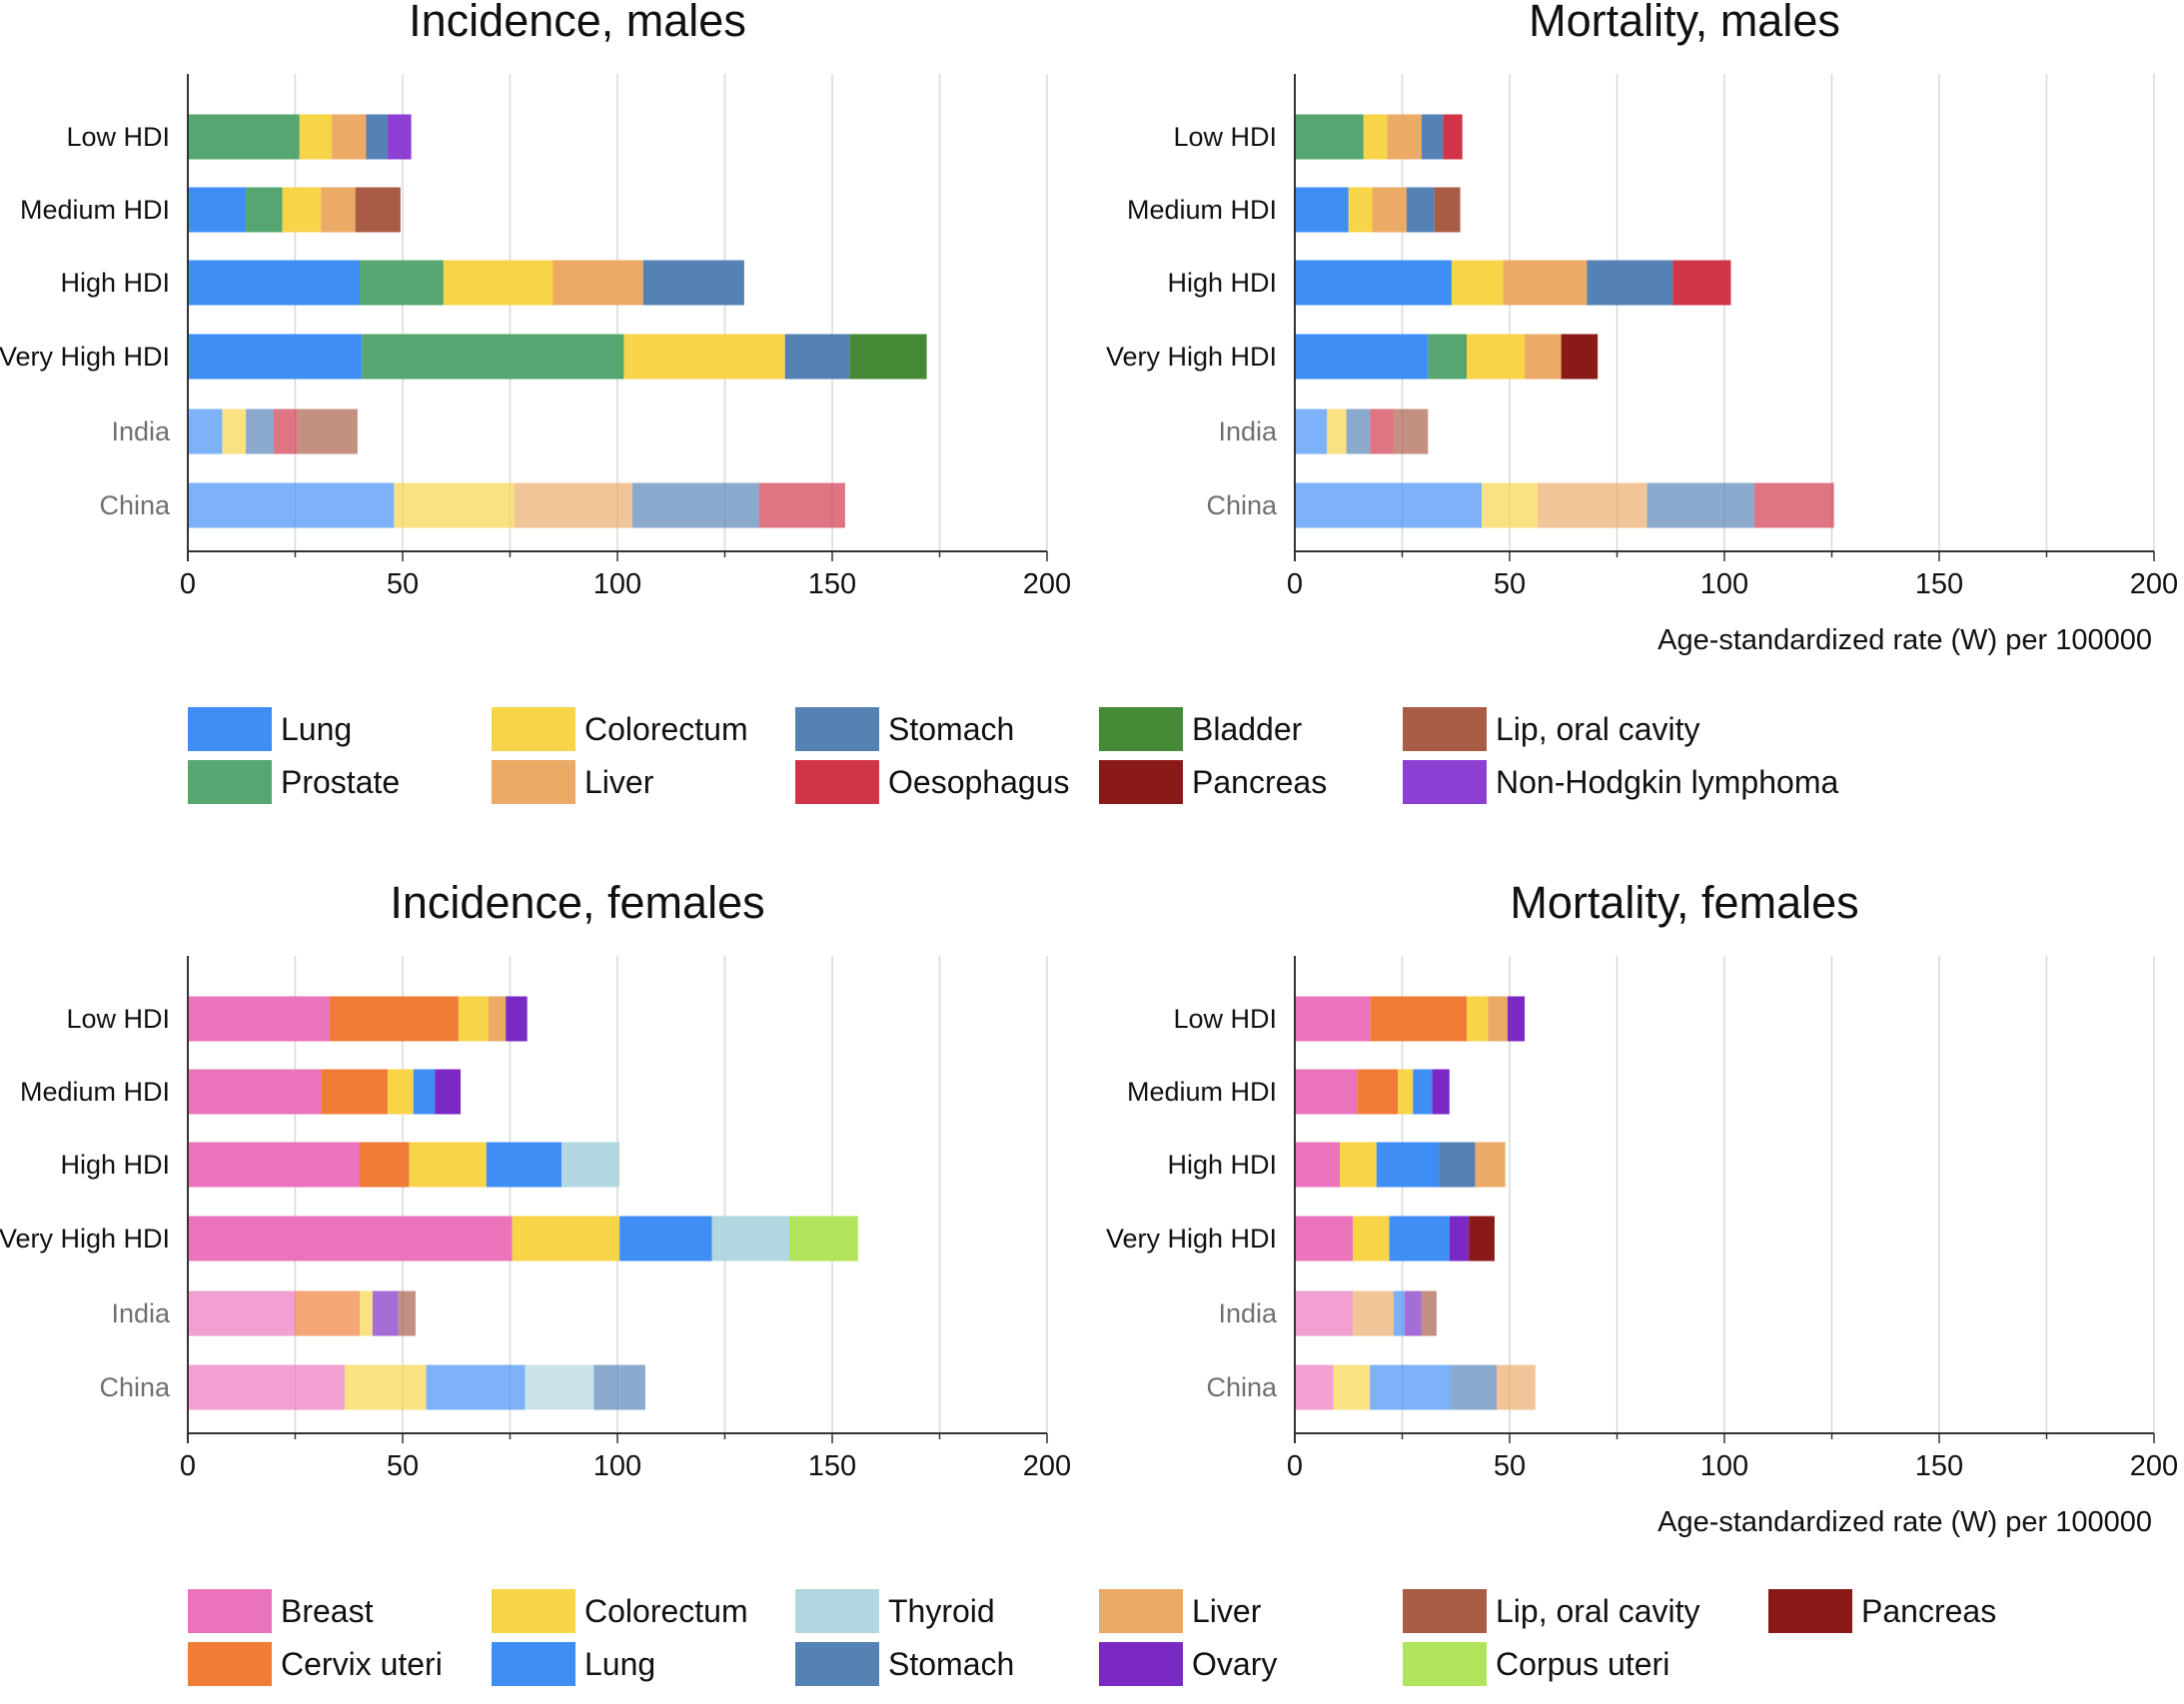 The height and width of the screenshot is (1704, 2184). Describe the element at coordinates (188, 1466) in the screenshot. I see `x-tick-label: 0` at that location.